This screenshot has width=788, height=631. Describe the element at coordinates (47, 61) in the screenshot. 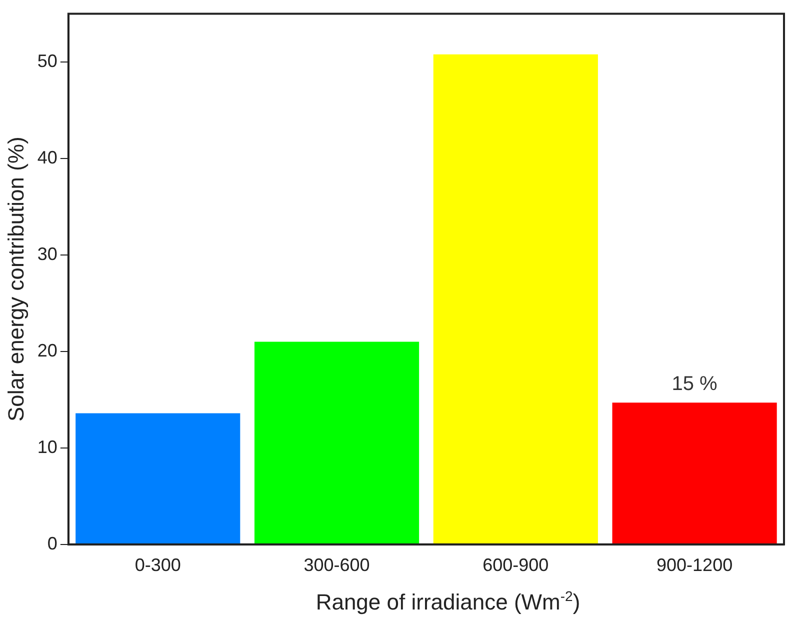

I see `y-tick-label: 50` at that location.